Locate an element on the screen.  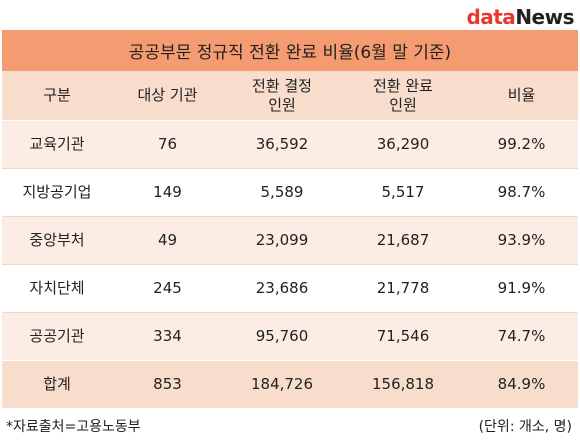
table-row: 자치단체 245 23,686 21,778 91.9% is located at coordinates (290, 288).